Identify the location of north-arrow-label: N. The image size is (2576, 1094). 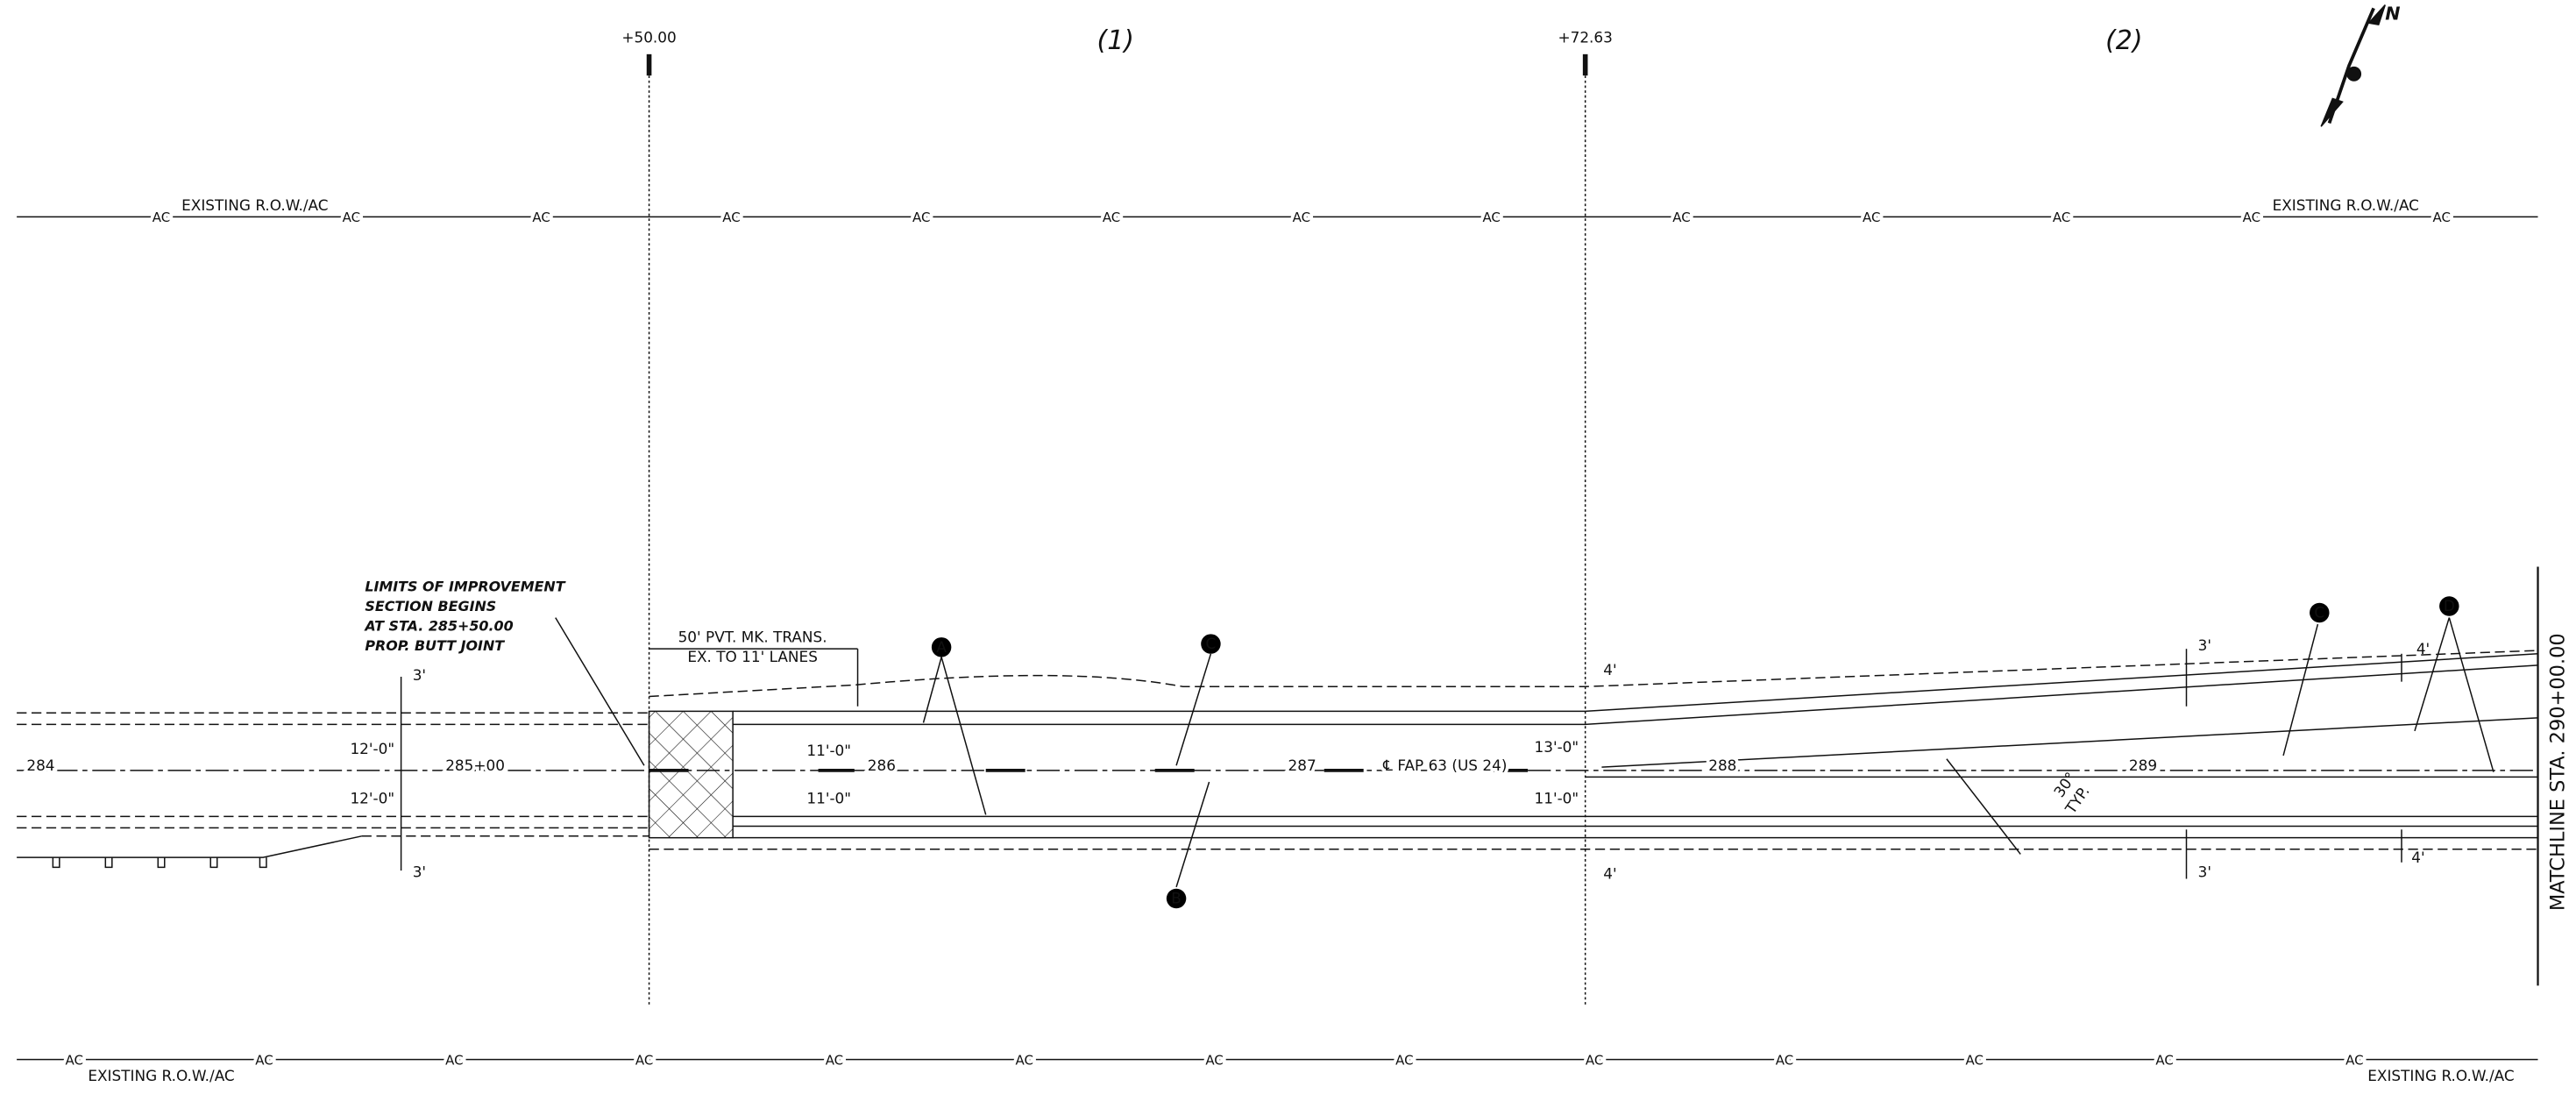
(2392, 13).